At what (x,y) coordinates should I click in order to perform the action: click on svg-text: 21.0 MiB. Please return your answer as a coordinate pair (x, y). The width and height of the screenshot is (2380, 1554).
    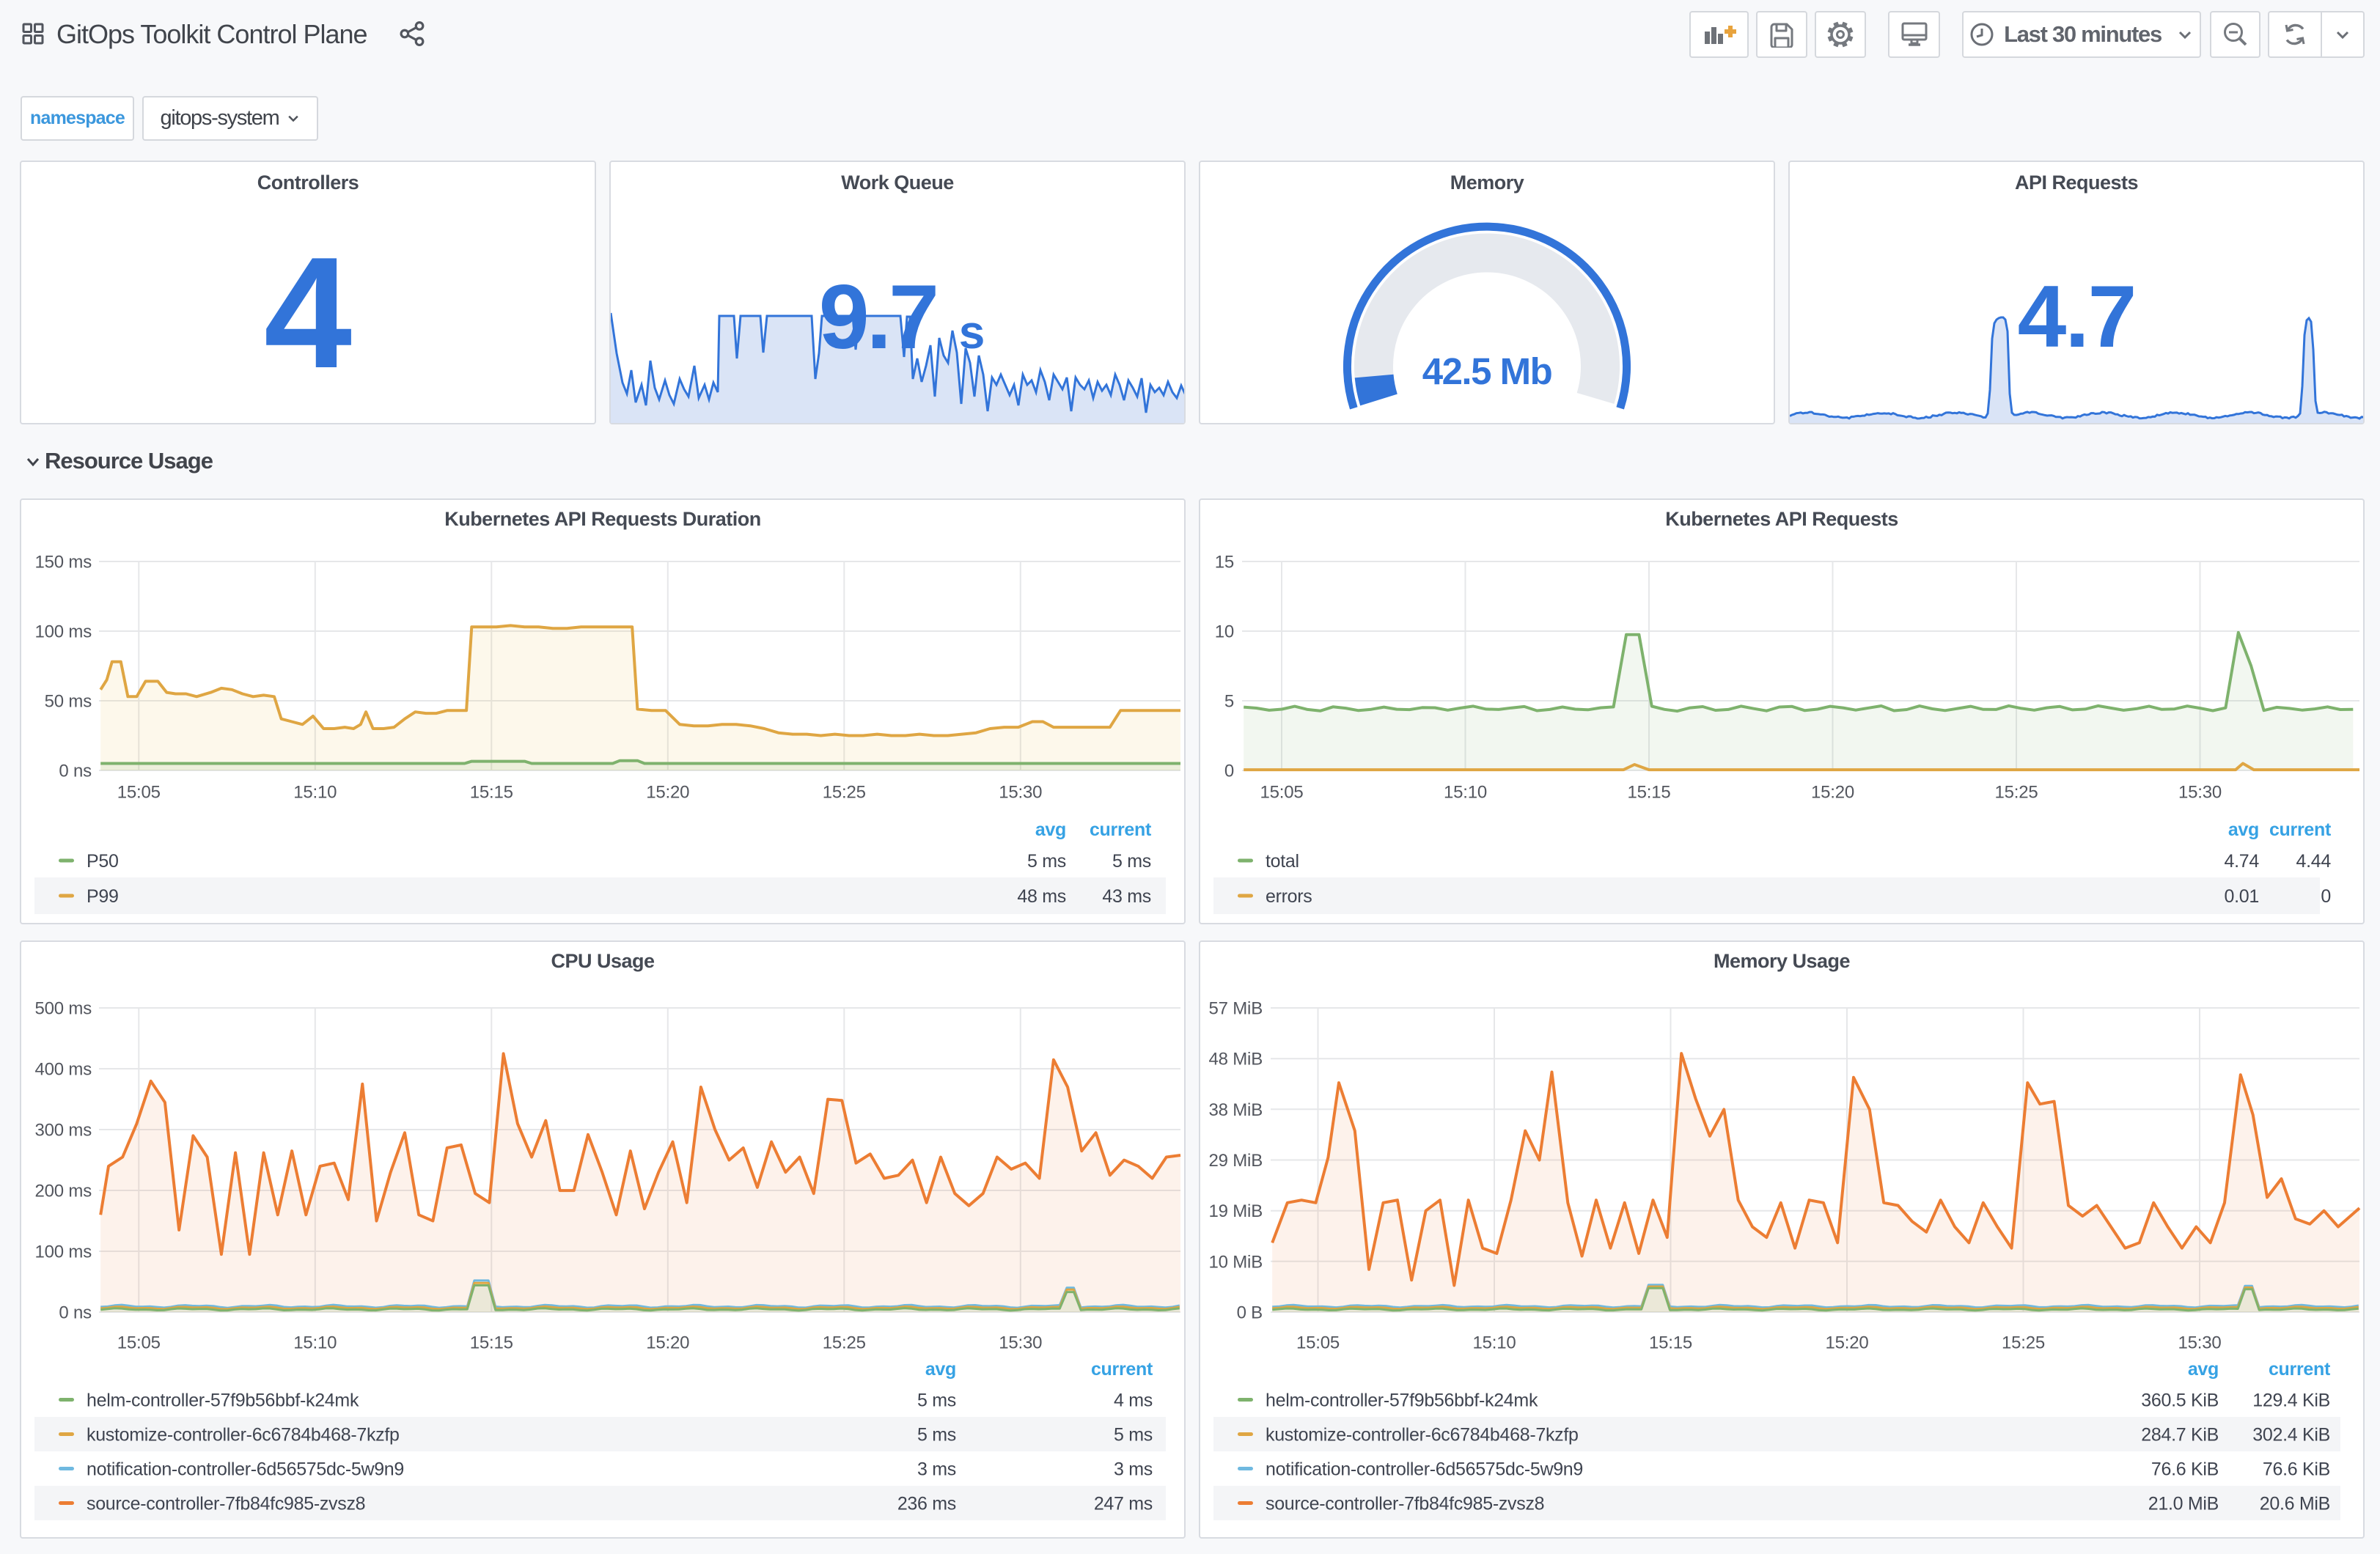
    Looking at the image, I should click on (2183, 1504).